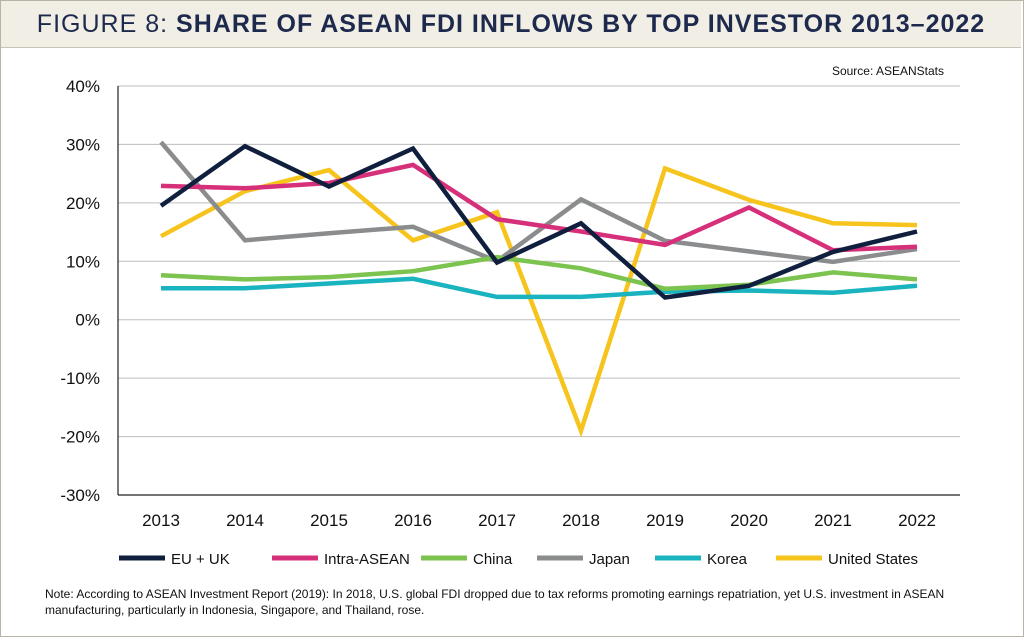  I want to click on series-line-japan, so click(538, 202).